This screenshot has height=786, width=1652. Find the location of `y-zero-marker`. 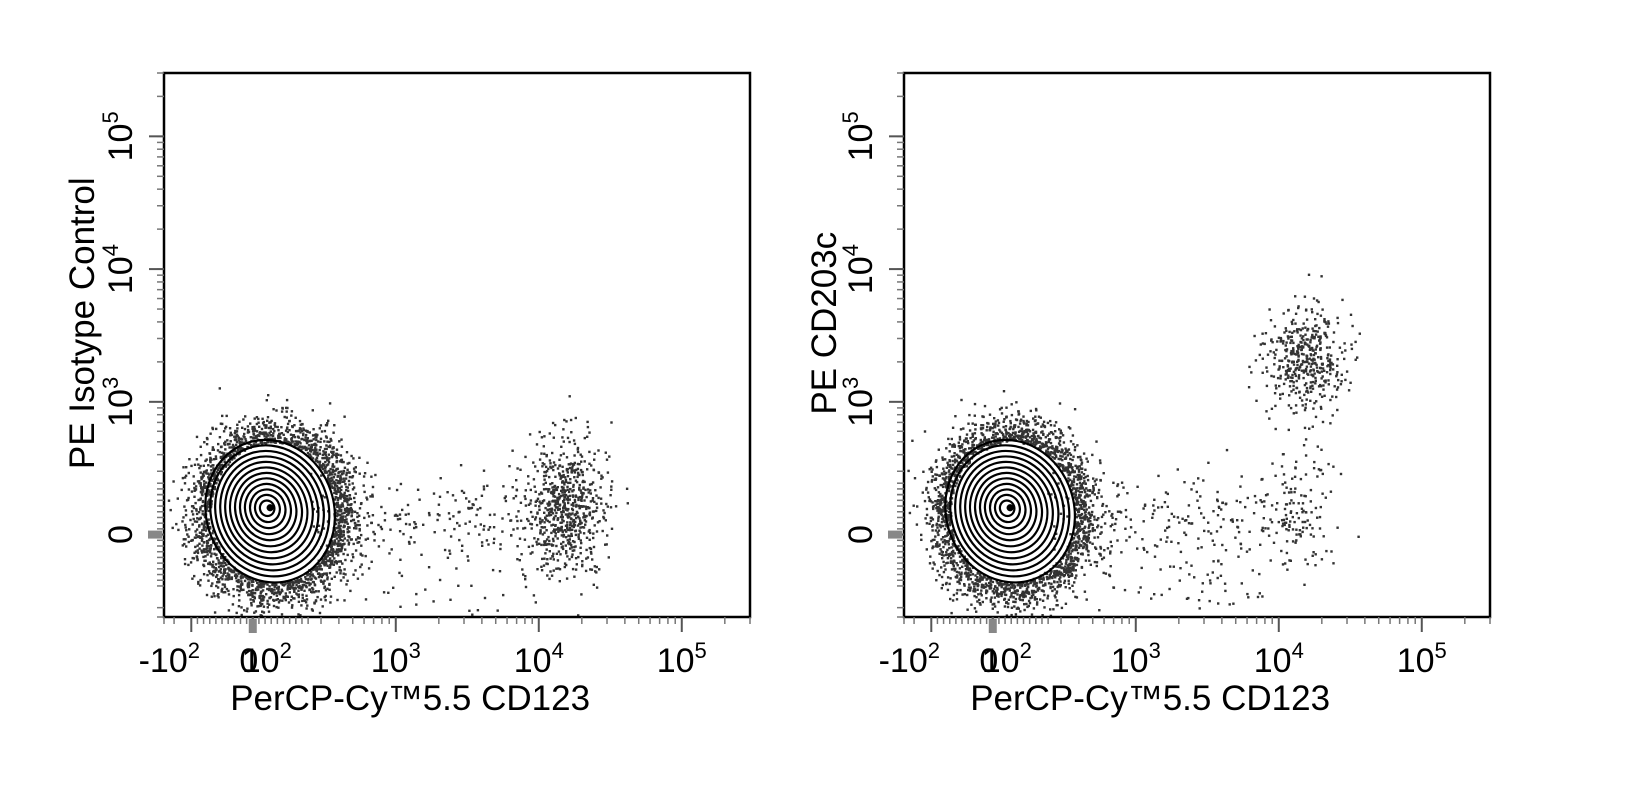

y-zero-marker is located at coordinates (155, 534).